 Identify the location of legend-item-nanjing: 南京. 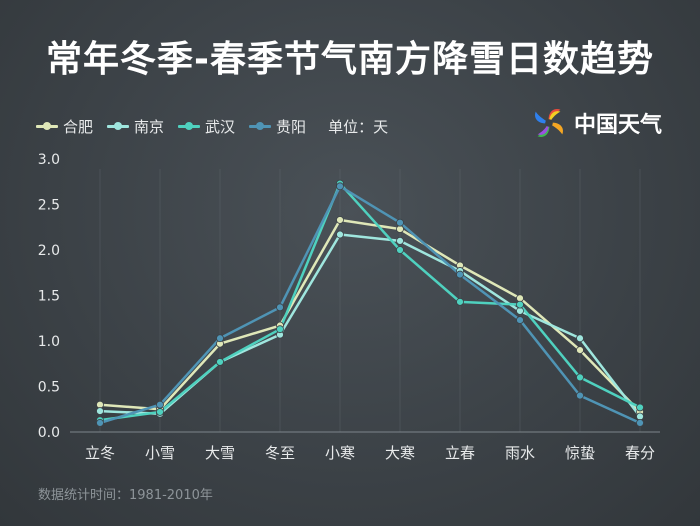
(135, 126).